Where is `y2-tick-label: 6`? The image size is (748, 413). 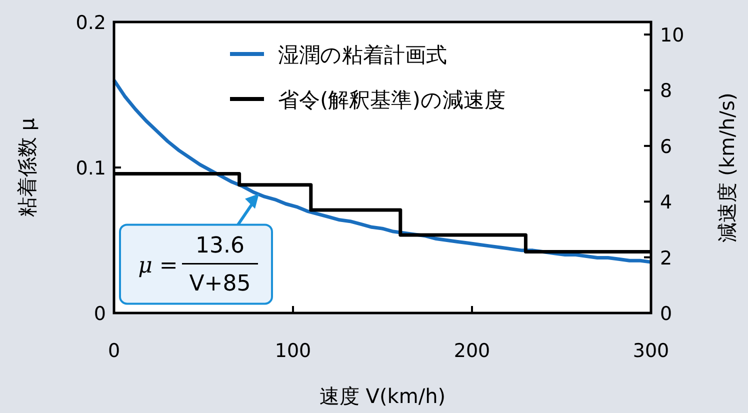 y2-tick-label: 6 is located at coordinates (666, 147).